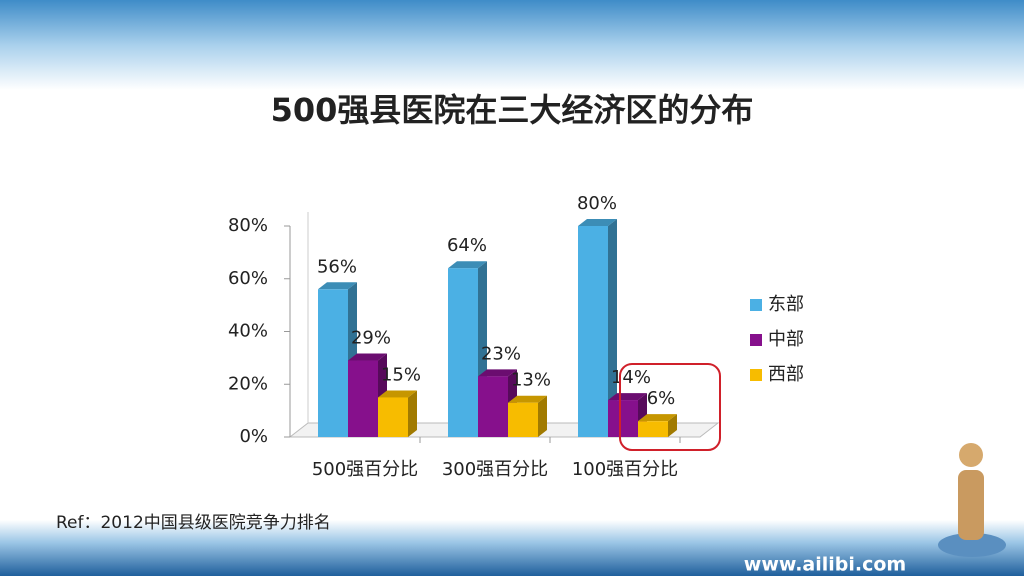 This screenshot has width=1024, height=576. What do you see at coordinates (786, 374) in the screenshot?
I see `legend-label: 西部` at bounding box center [786, 374].